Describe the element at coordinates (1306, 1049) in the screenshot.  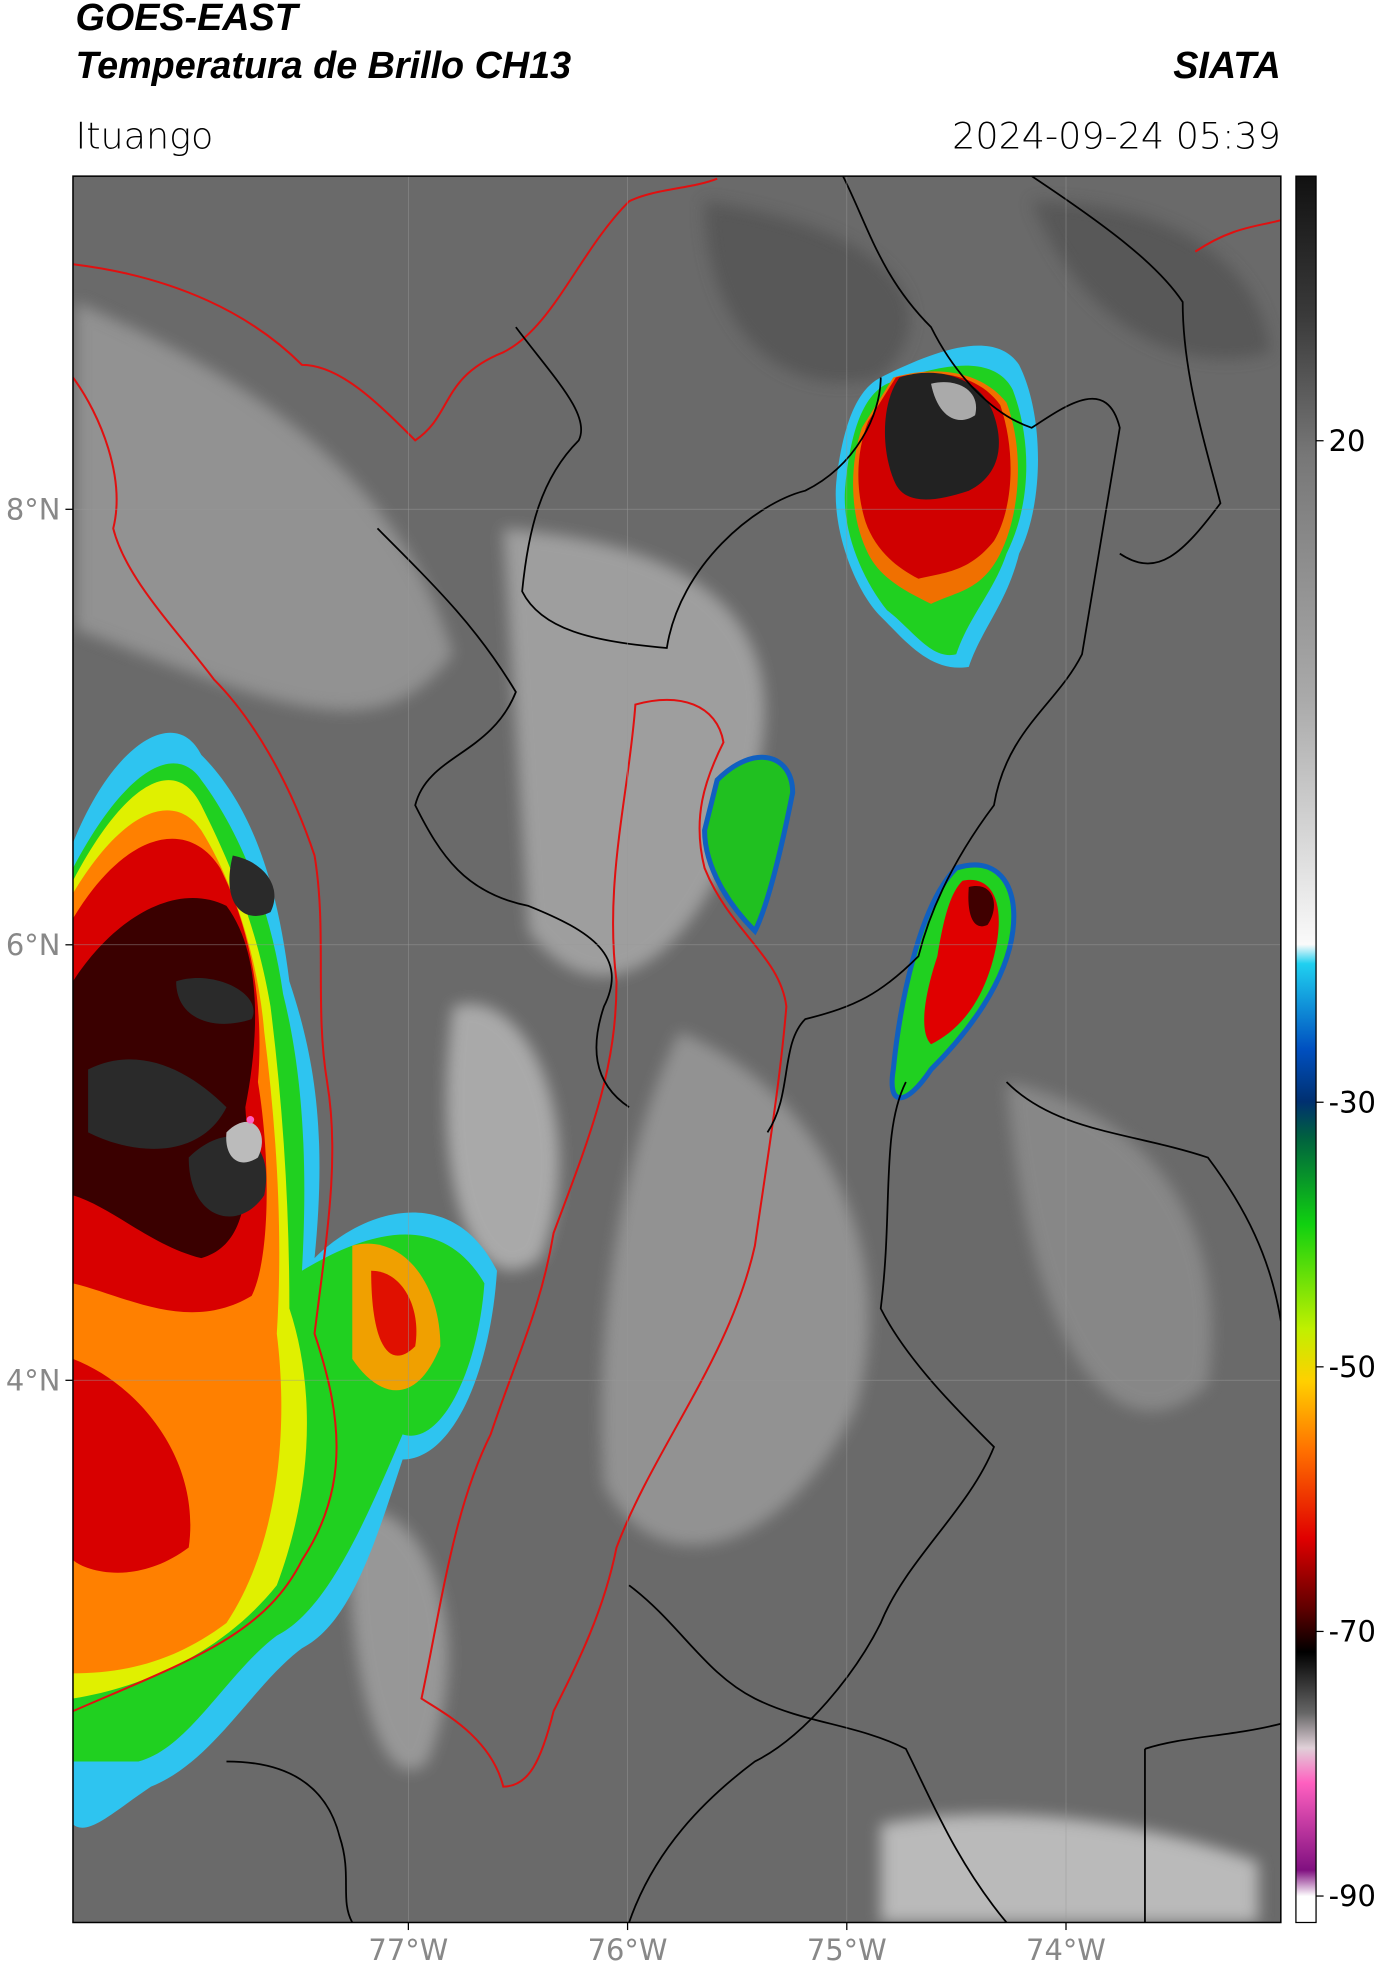
I see `colorbar` at that location.